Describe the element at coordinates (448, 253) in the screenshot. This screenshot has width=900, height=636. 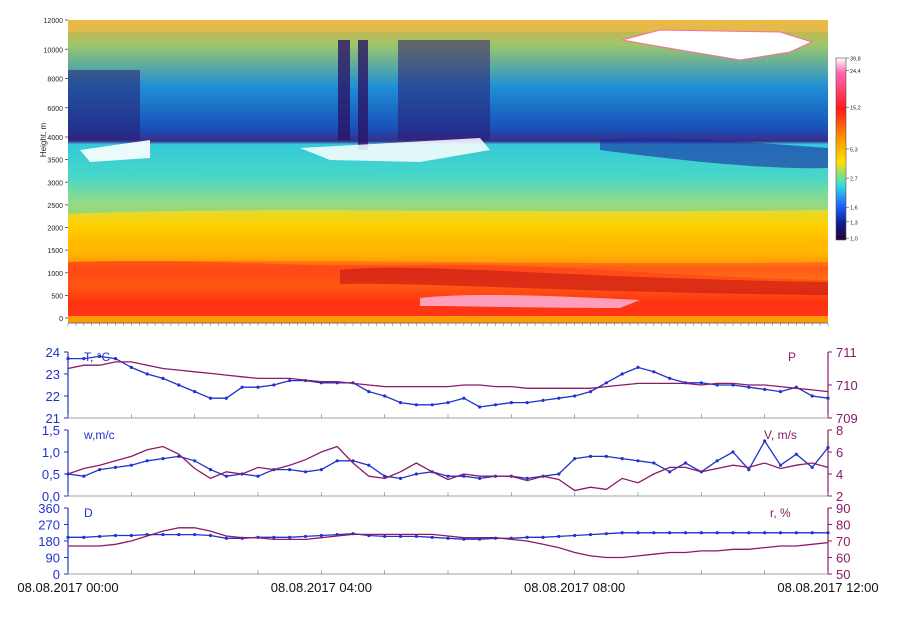
I see `heatmap-yellow-layer` at that location.